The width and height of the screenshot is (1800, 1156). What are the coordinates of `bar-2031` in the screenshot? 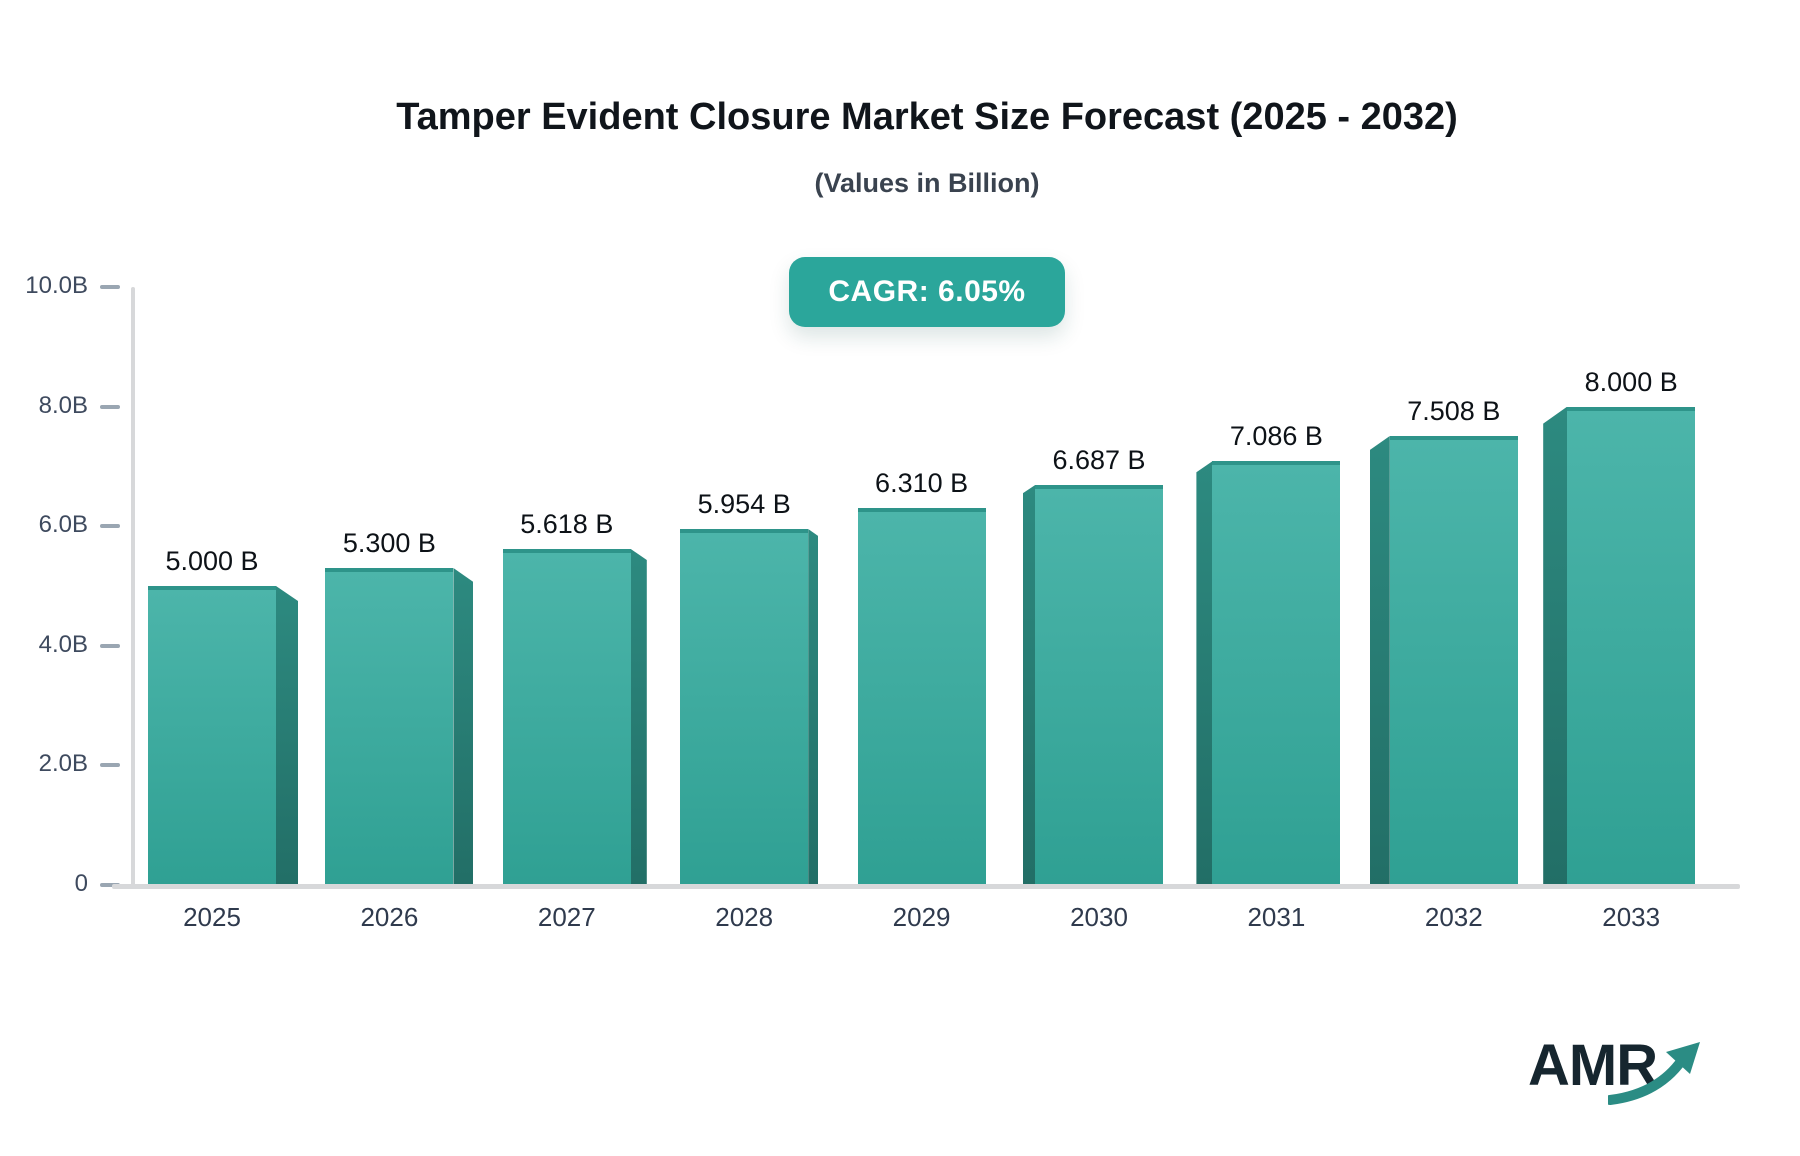 It's located at (1276, 674).